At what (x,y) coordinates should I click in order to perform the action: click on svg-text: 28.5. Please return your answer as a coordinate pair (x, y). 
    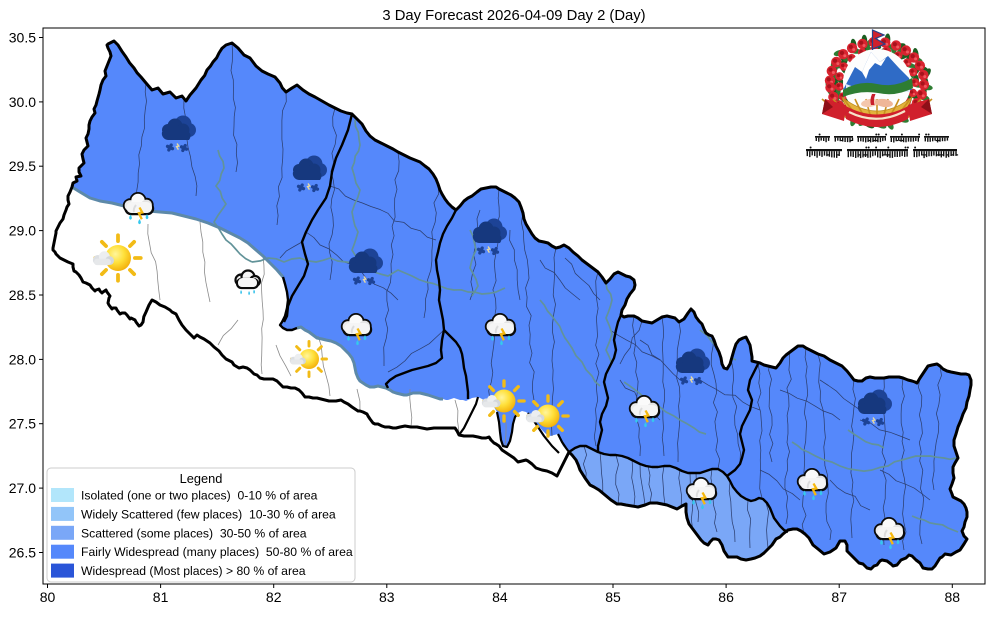
    Looking at the image, I should click on (22, 295).